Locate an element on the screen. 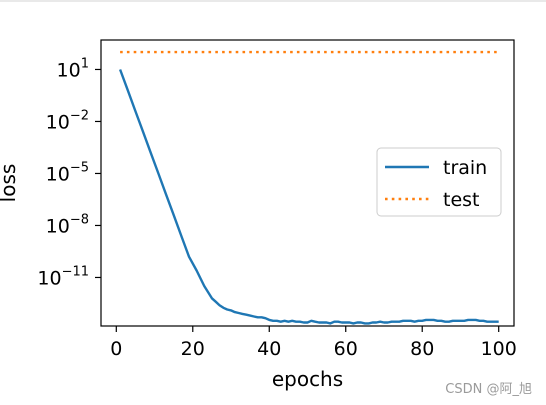 The height and width of the screenshot is (405, 546). y-tick-exponent: −2 is located at coordinates (79, 115).